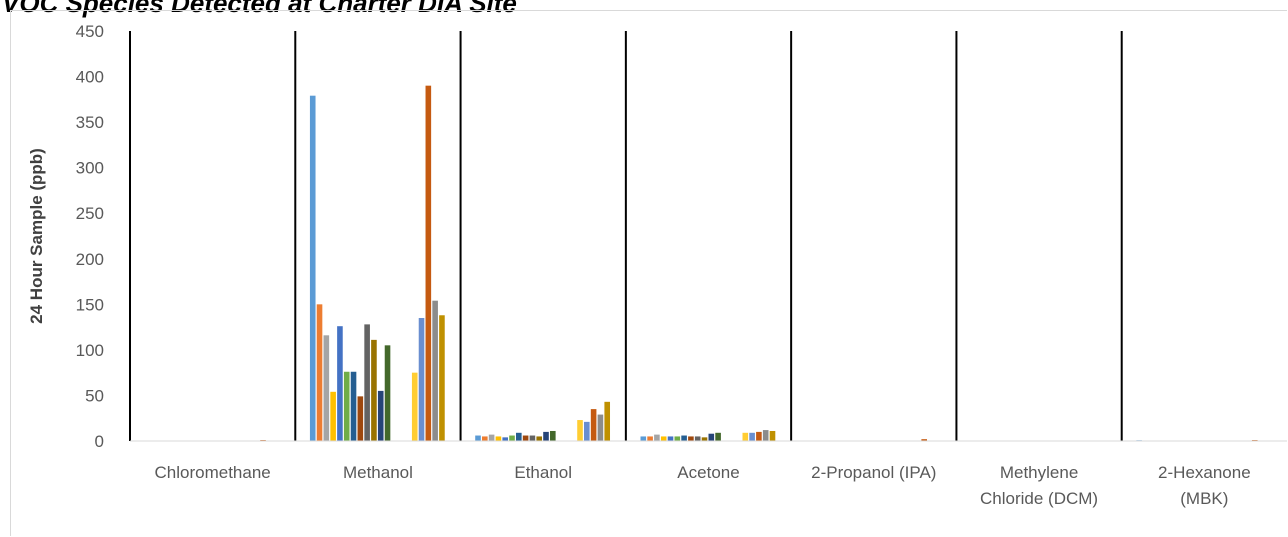 The width and height of the screenshot is (1288, 537). I want to click on category-label-line: 2-Hexanone, so click(1204, 472).